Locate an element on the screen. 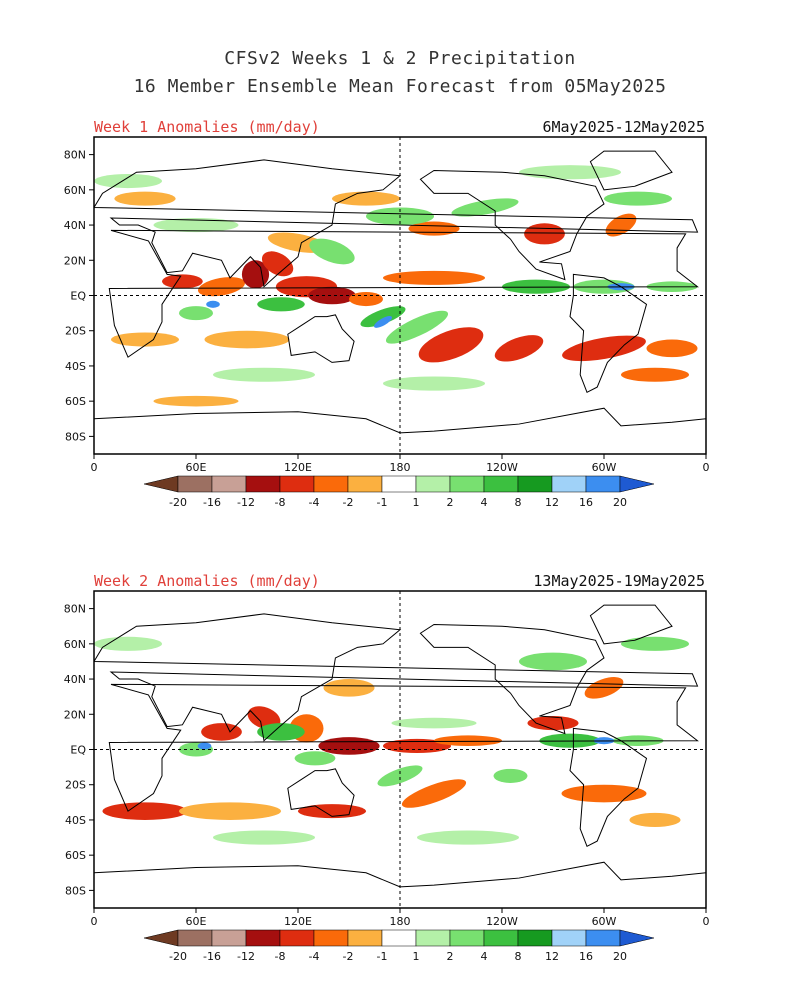 The height and width of the screenshot is (1000, 800). chart-title: CFSv2 Weeks 1 & 2 Precipitation is located at coordinates (400, 58).